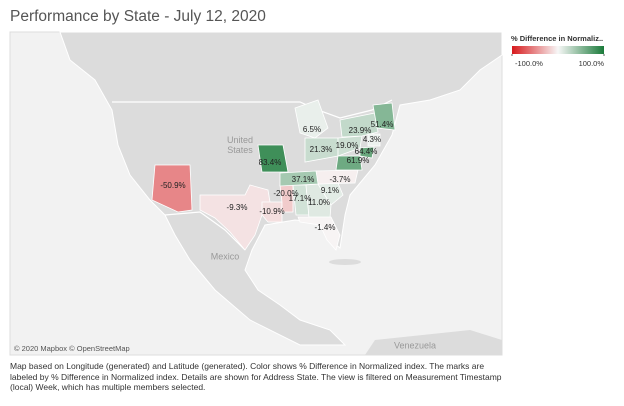 The image size is (624, 406). I want to click on place-label: Venezuela, so click(415, 345).